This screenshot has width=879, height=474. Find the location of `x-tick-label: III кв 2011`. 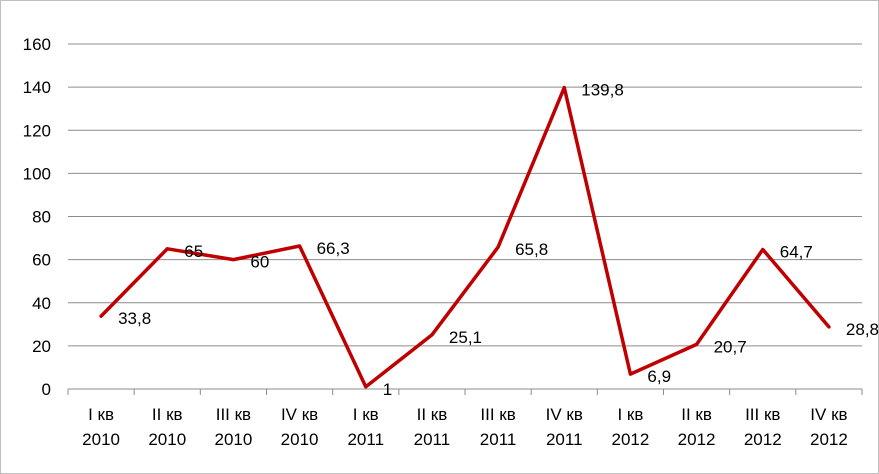

x-tick-label: III кв 2011 is located at coordinates (498, 427).